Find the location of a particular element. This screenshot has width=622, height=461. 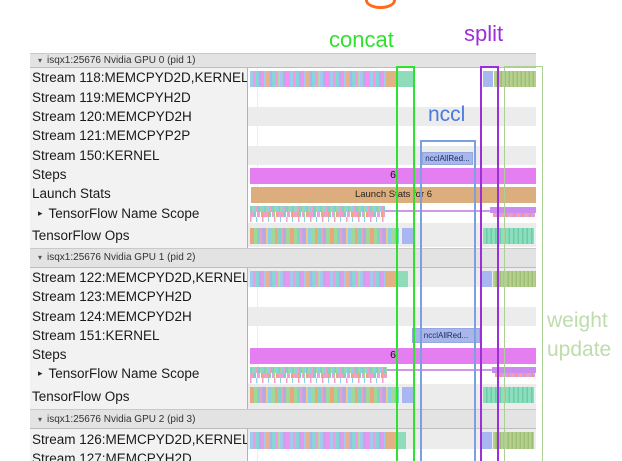

row-label-stream-127-memcpyh2d-20: Stream 127:MEMCPYH2D is located at coordinates (138, 455).